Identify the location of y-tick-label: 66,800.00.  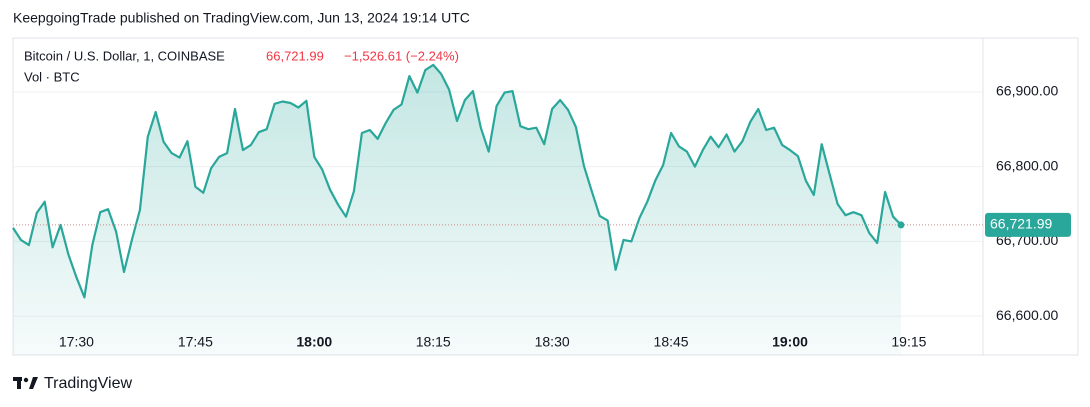
(1027, 165).